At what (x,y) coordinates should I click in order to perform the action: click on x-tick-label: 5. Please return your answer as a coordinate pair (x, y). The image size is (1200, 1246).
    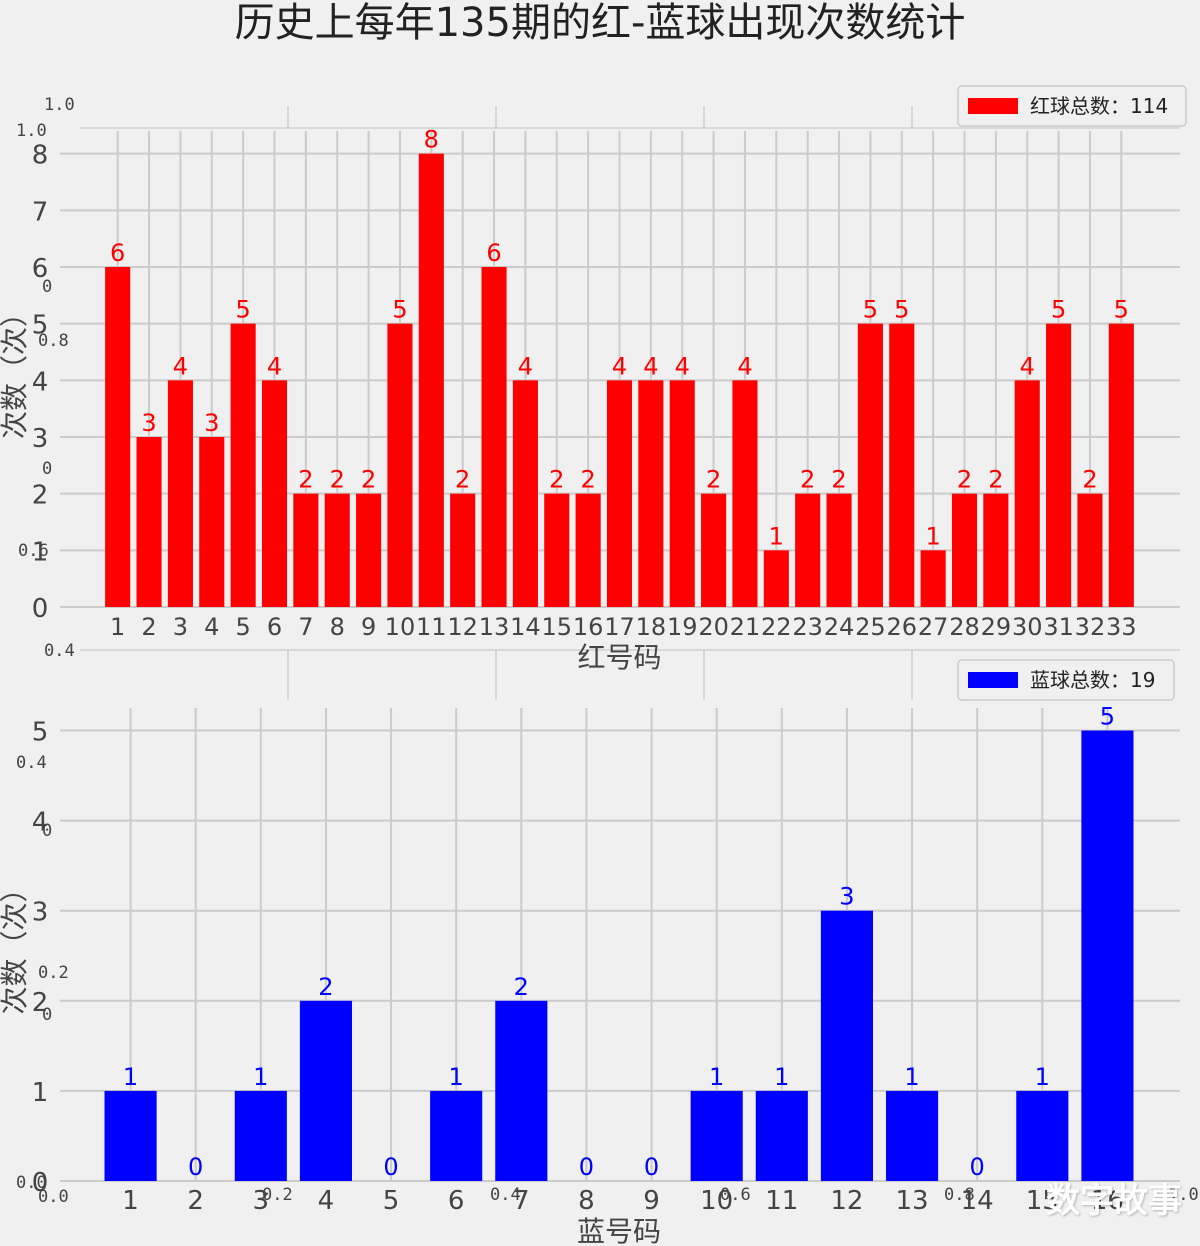
    Looking at the image, I should click on (391, 1201).